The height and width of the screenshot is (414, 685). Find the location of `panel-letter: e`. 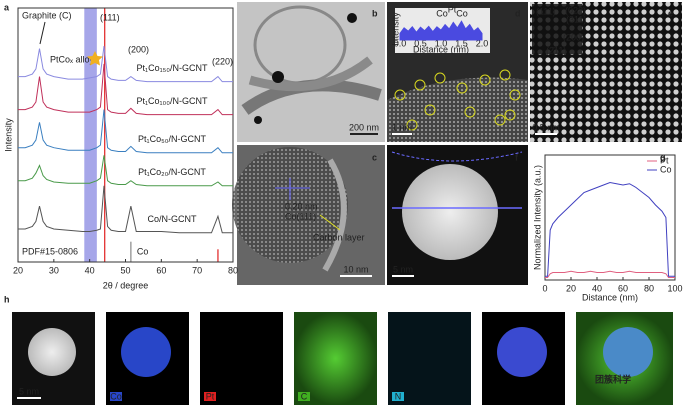

panel-letter: e is located at coordinates (670, 13).